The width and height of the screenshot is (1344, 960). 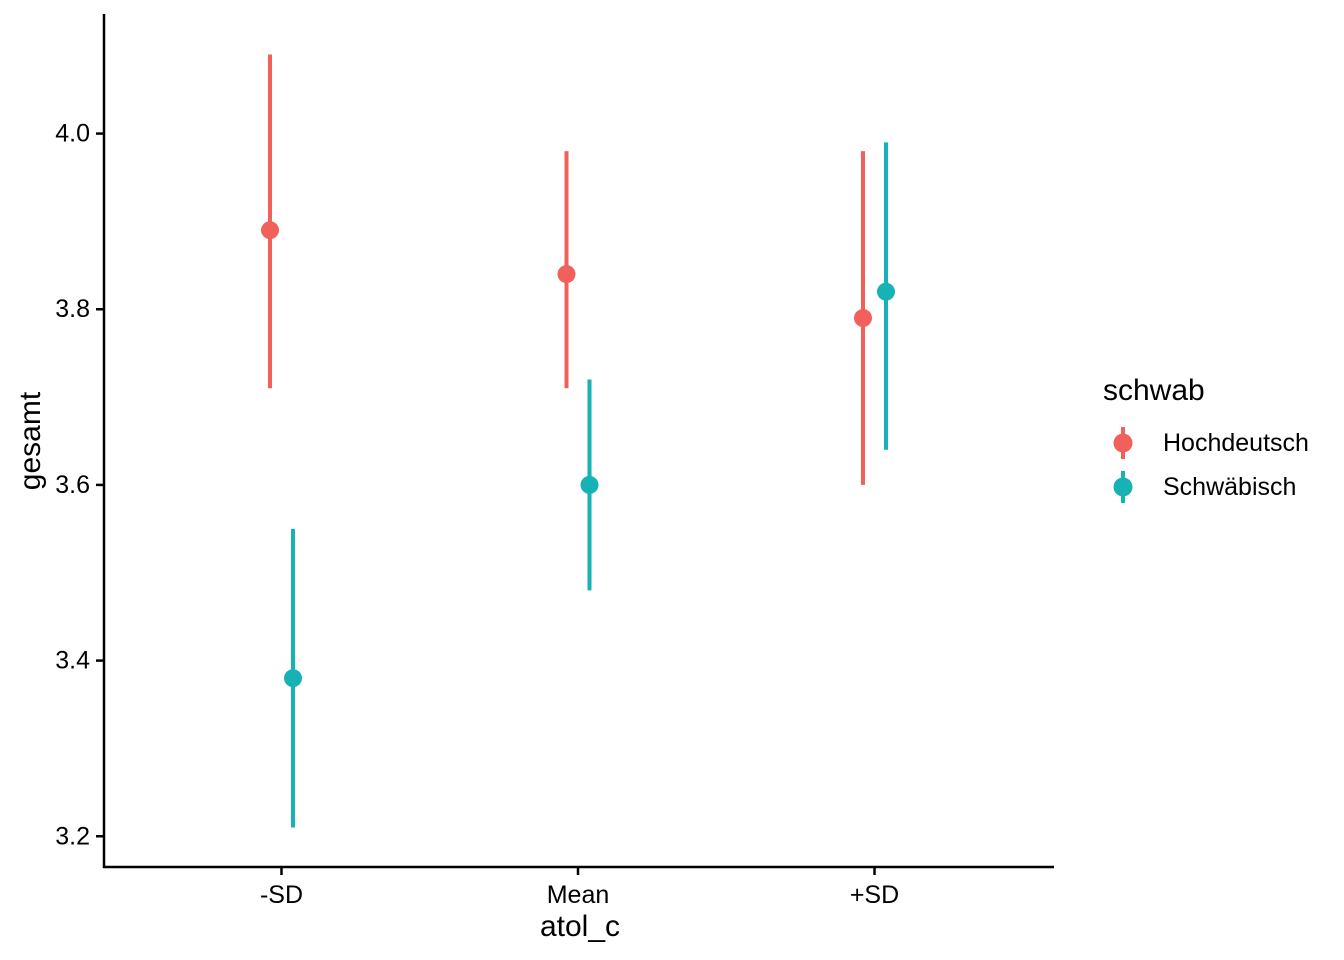 What do you see at coordinates (874, 895) in the screenshot?
I see `x-tick-label: +SD` at bounding box center [874, 895].